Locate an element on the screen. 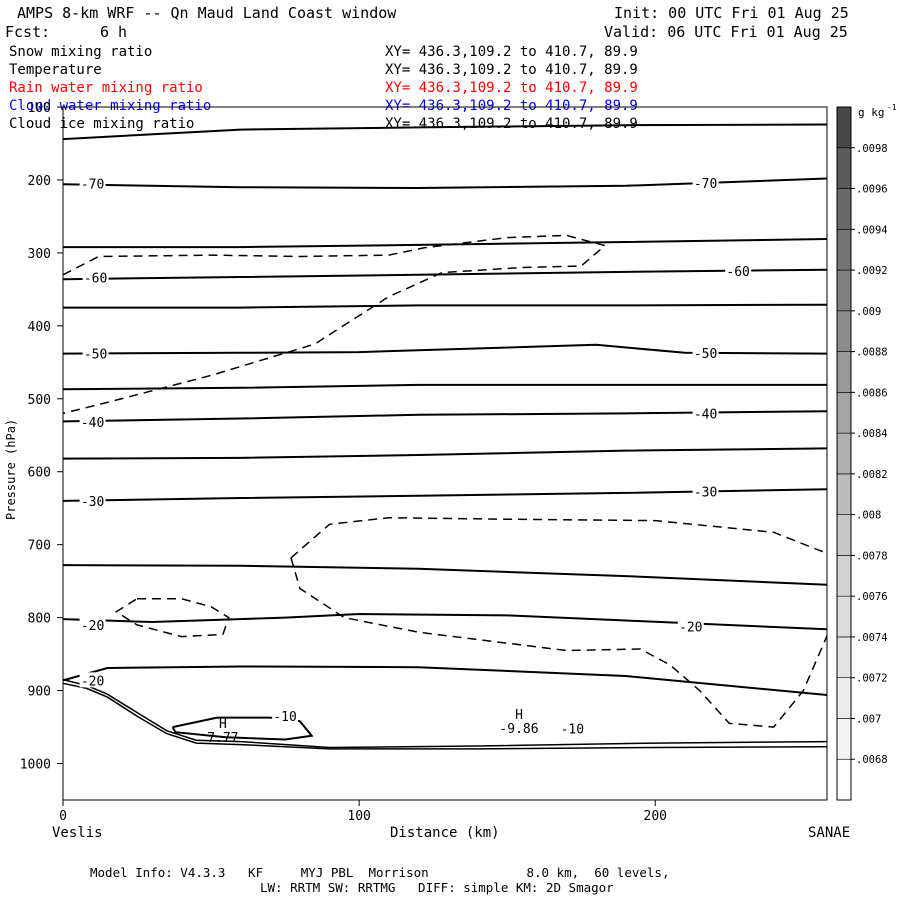 The height and width of the screenshot is (900, 900). extremum-value: 7.77 is located at coordinates (222, 738).